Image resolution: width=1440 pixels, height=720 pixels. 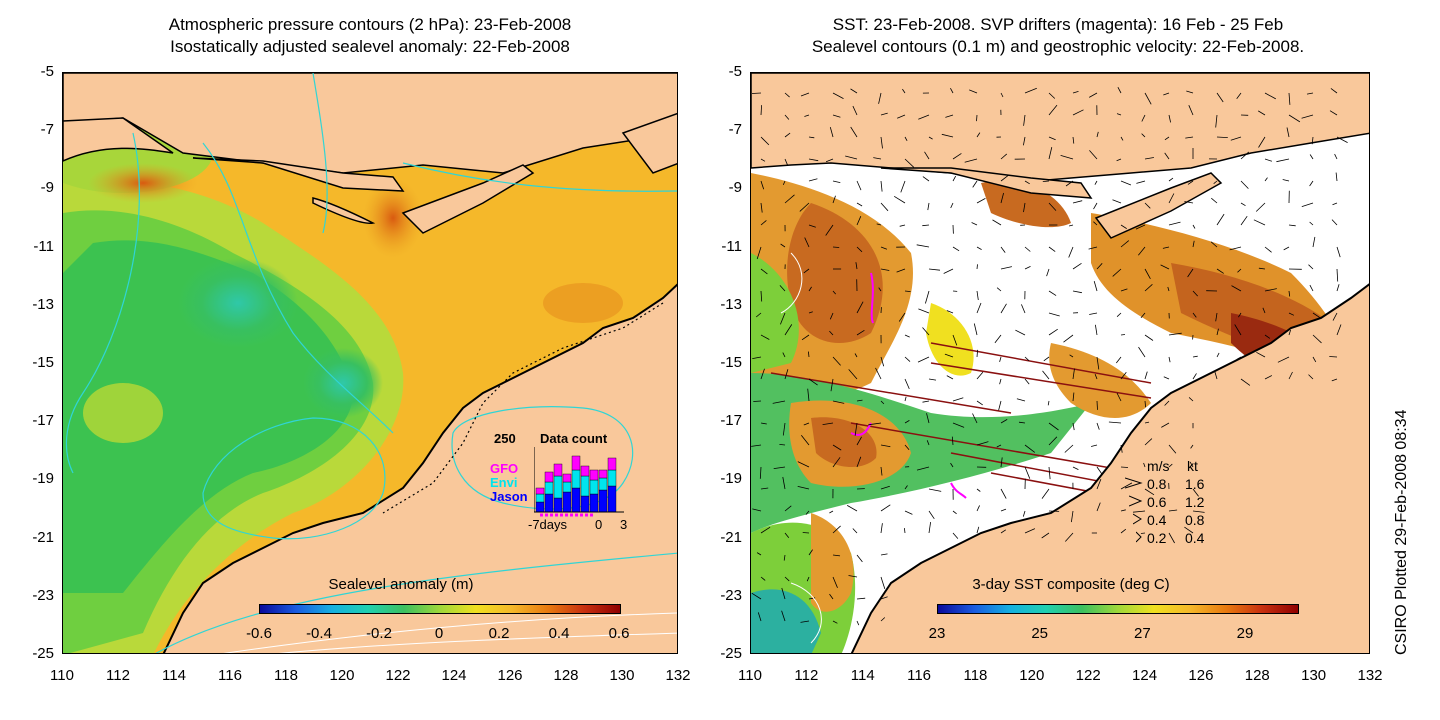 I want to click on sealevel-colorbar-tick-3: 0, so click(x=439, y=633).